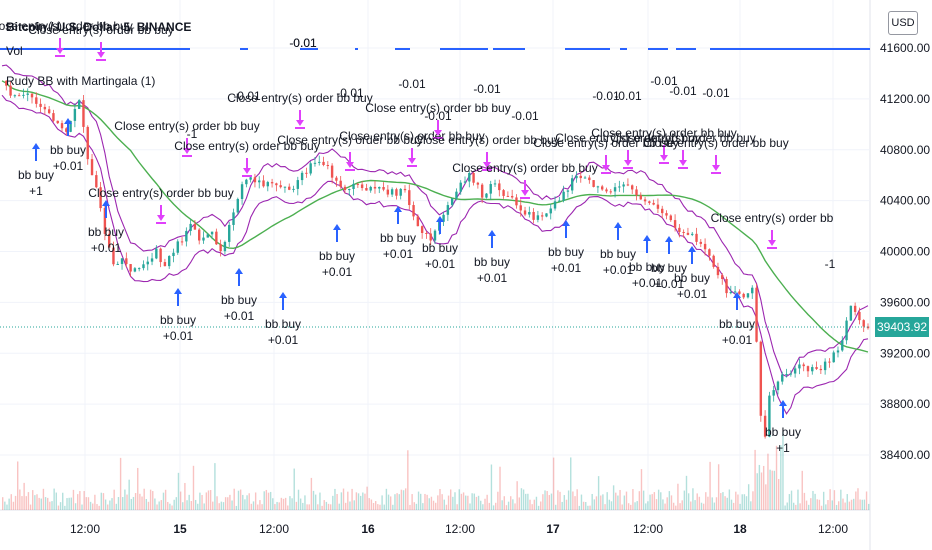 The image size is (932, 550). What do you see at coordinates (903, 23) in the screenshot?
I see `currency-button: USD` at bounding box center [903, 23].